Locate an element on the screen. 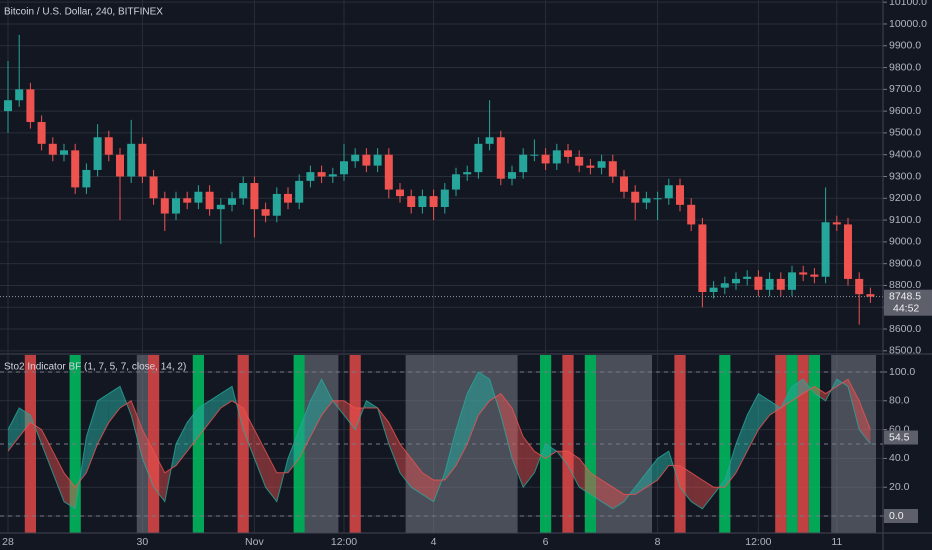  y-tick-label: 9500.0 is located at coordinates (905, 133).